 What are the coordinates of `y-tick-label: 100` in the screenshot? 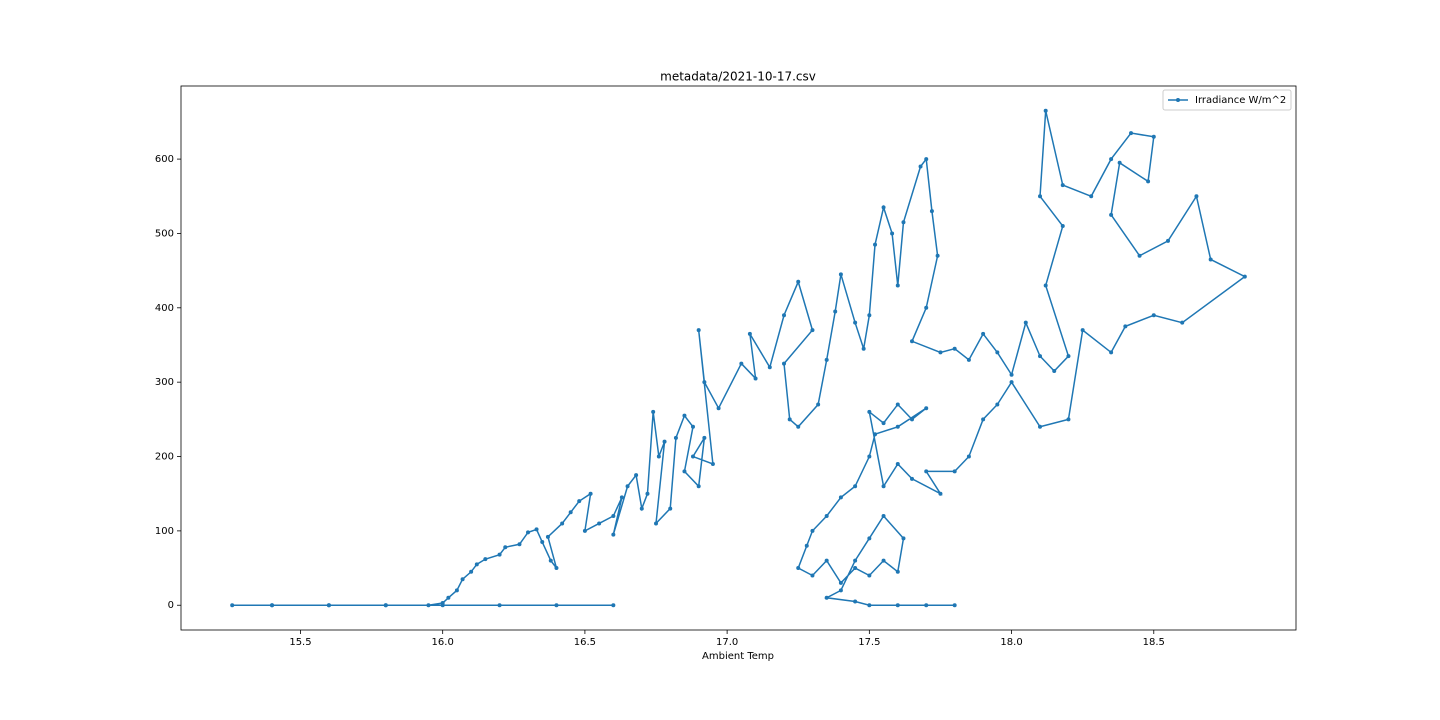 It's located at (164, 531).